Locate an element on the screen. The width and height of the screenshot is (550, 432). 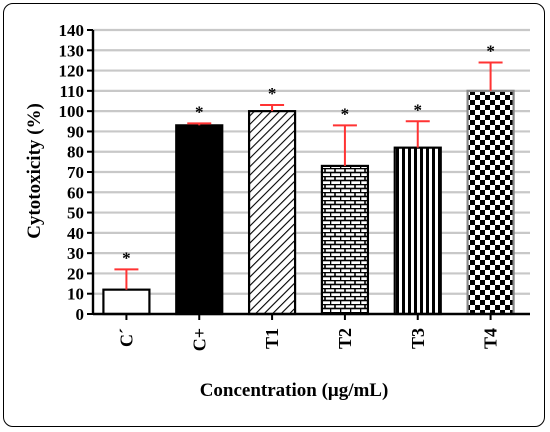
y-tick-label: 130 is located at coordinates (72, 50).